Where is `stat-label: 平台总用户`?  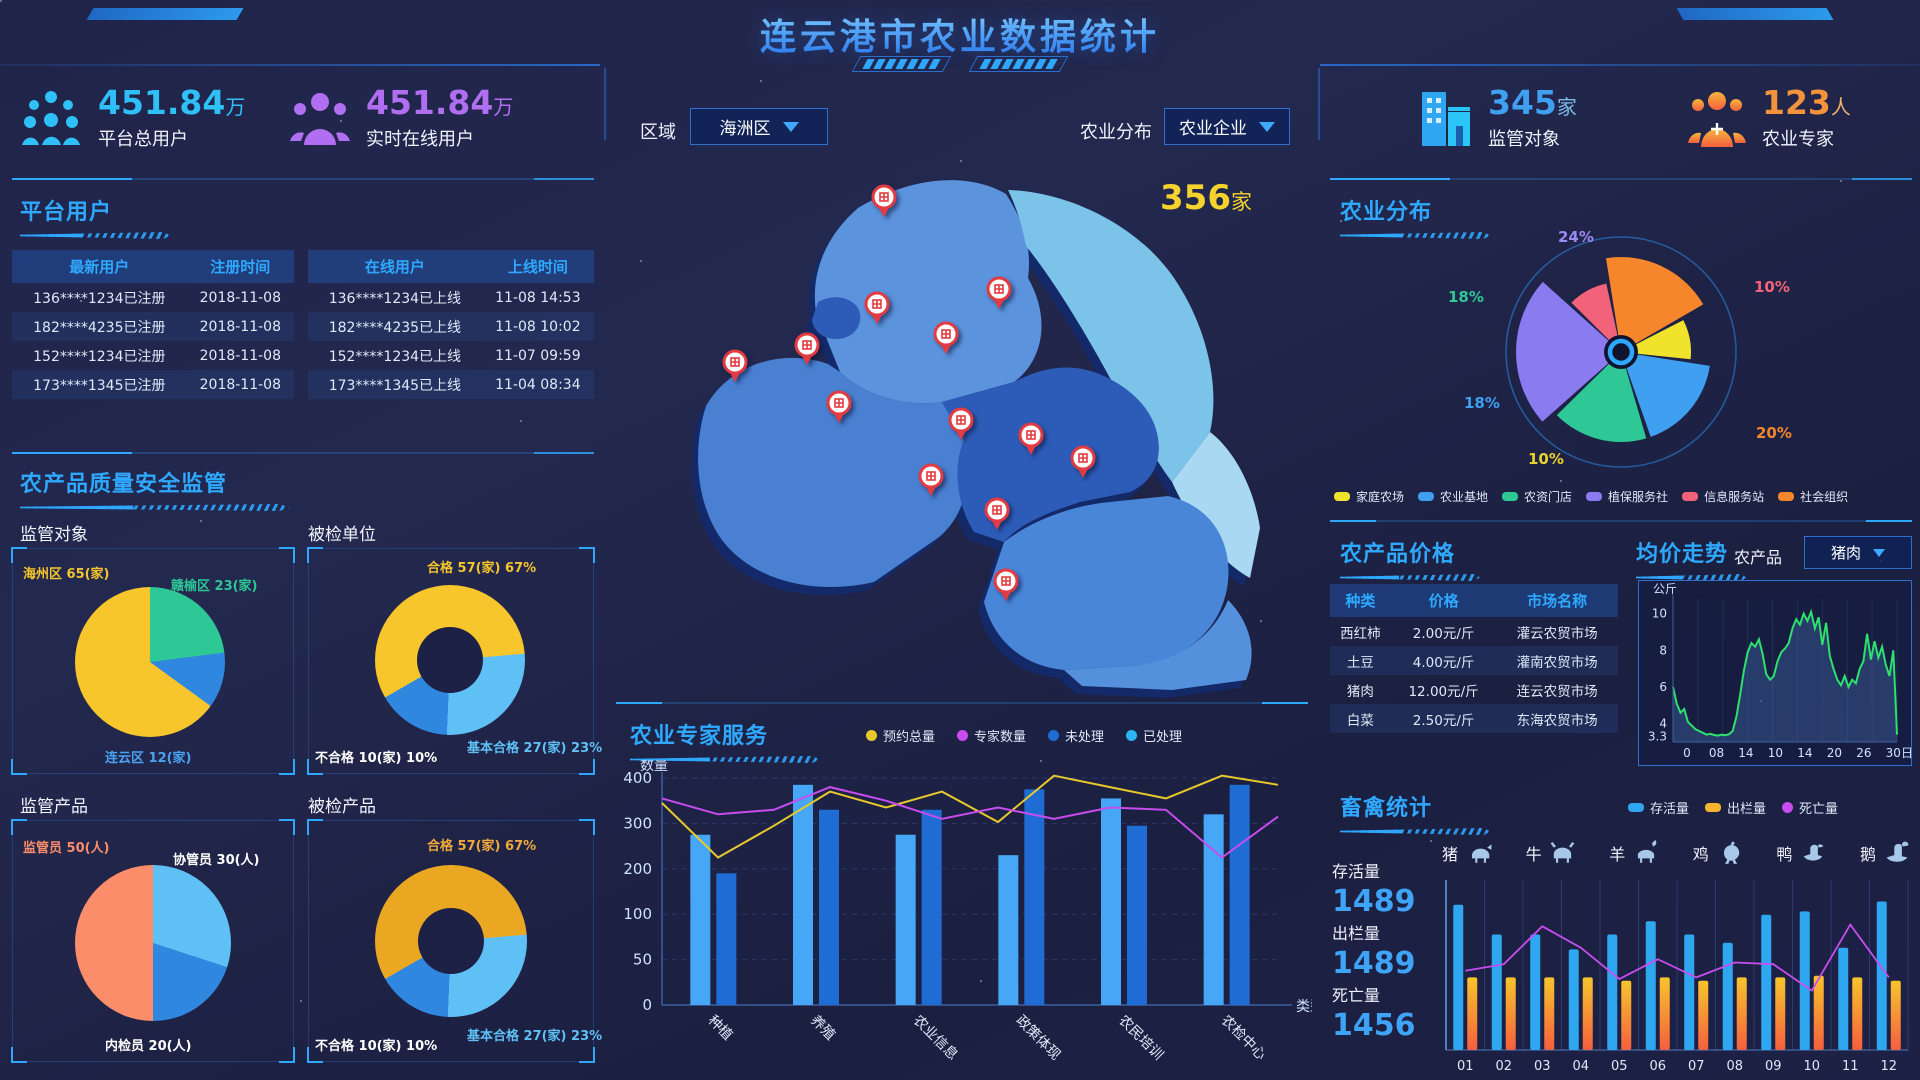 stat-label: 平台总用户 is located at coordinates (143, 139).